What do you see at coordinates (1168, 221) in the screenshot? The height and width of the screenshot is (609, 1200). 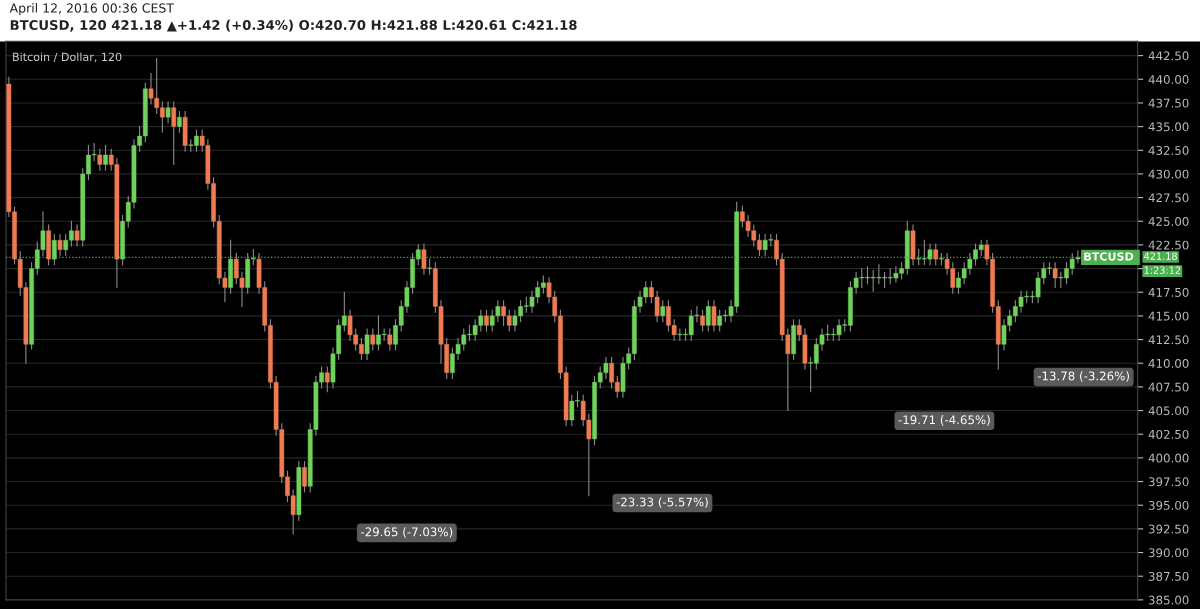 I see `y-tick-label: 425.00` at bounding box center [1168, 221].